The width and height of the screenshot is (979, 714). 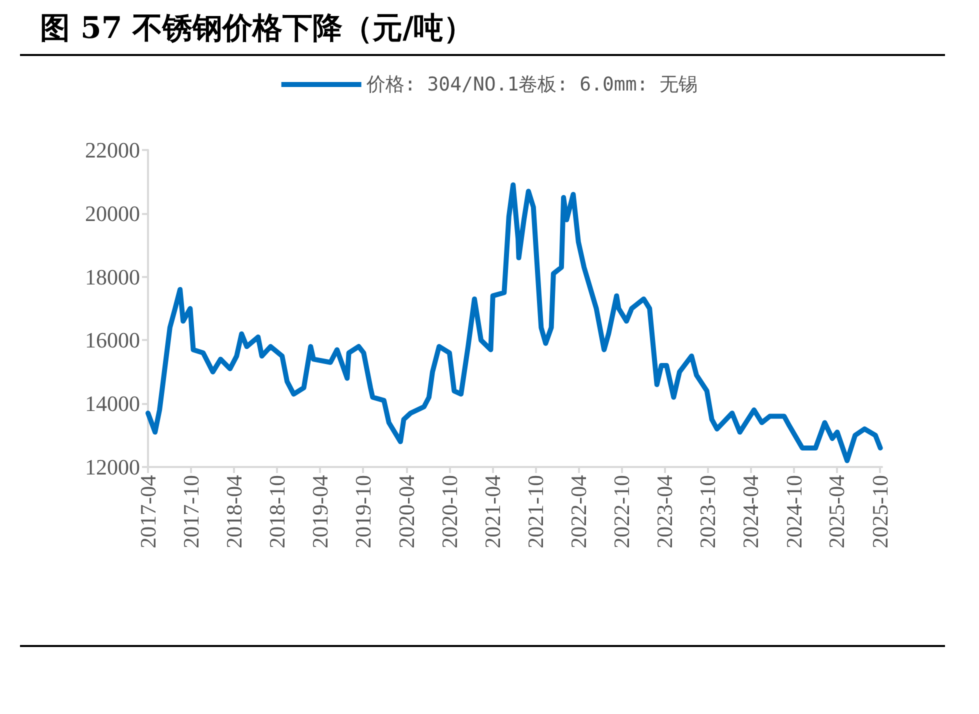 What do you see at coordinates (879, 511) in the screenshot?
I see `x-tick-label: 2025-10` at bounding box center [879, 511].